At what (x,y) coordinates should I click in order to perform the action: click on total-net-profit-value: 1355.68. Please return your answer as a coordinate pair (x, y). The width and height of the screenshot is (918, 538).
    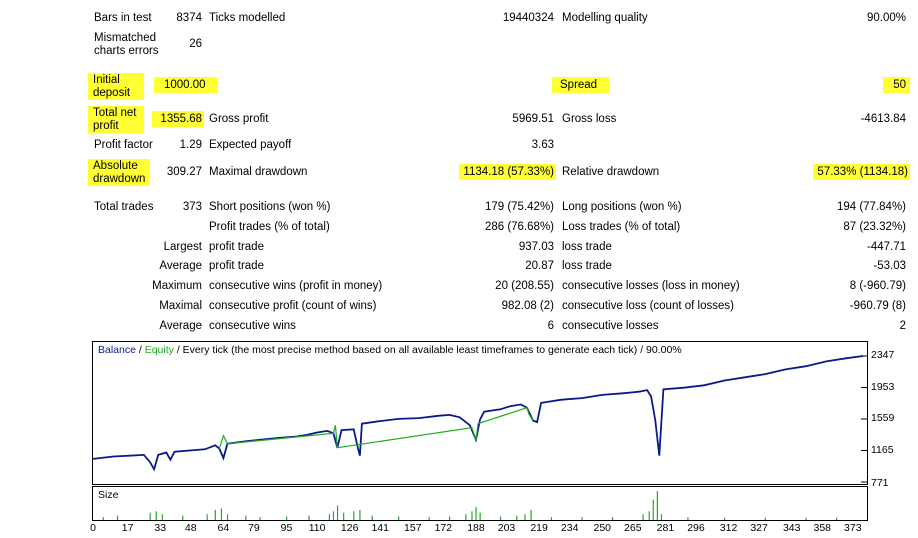
    Looking at the image, I should click on (177, 119).